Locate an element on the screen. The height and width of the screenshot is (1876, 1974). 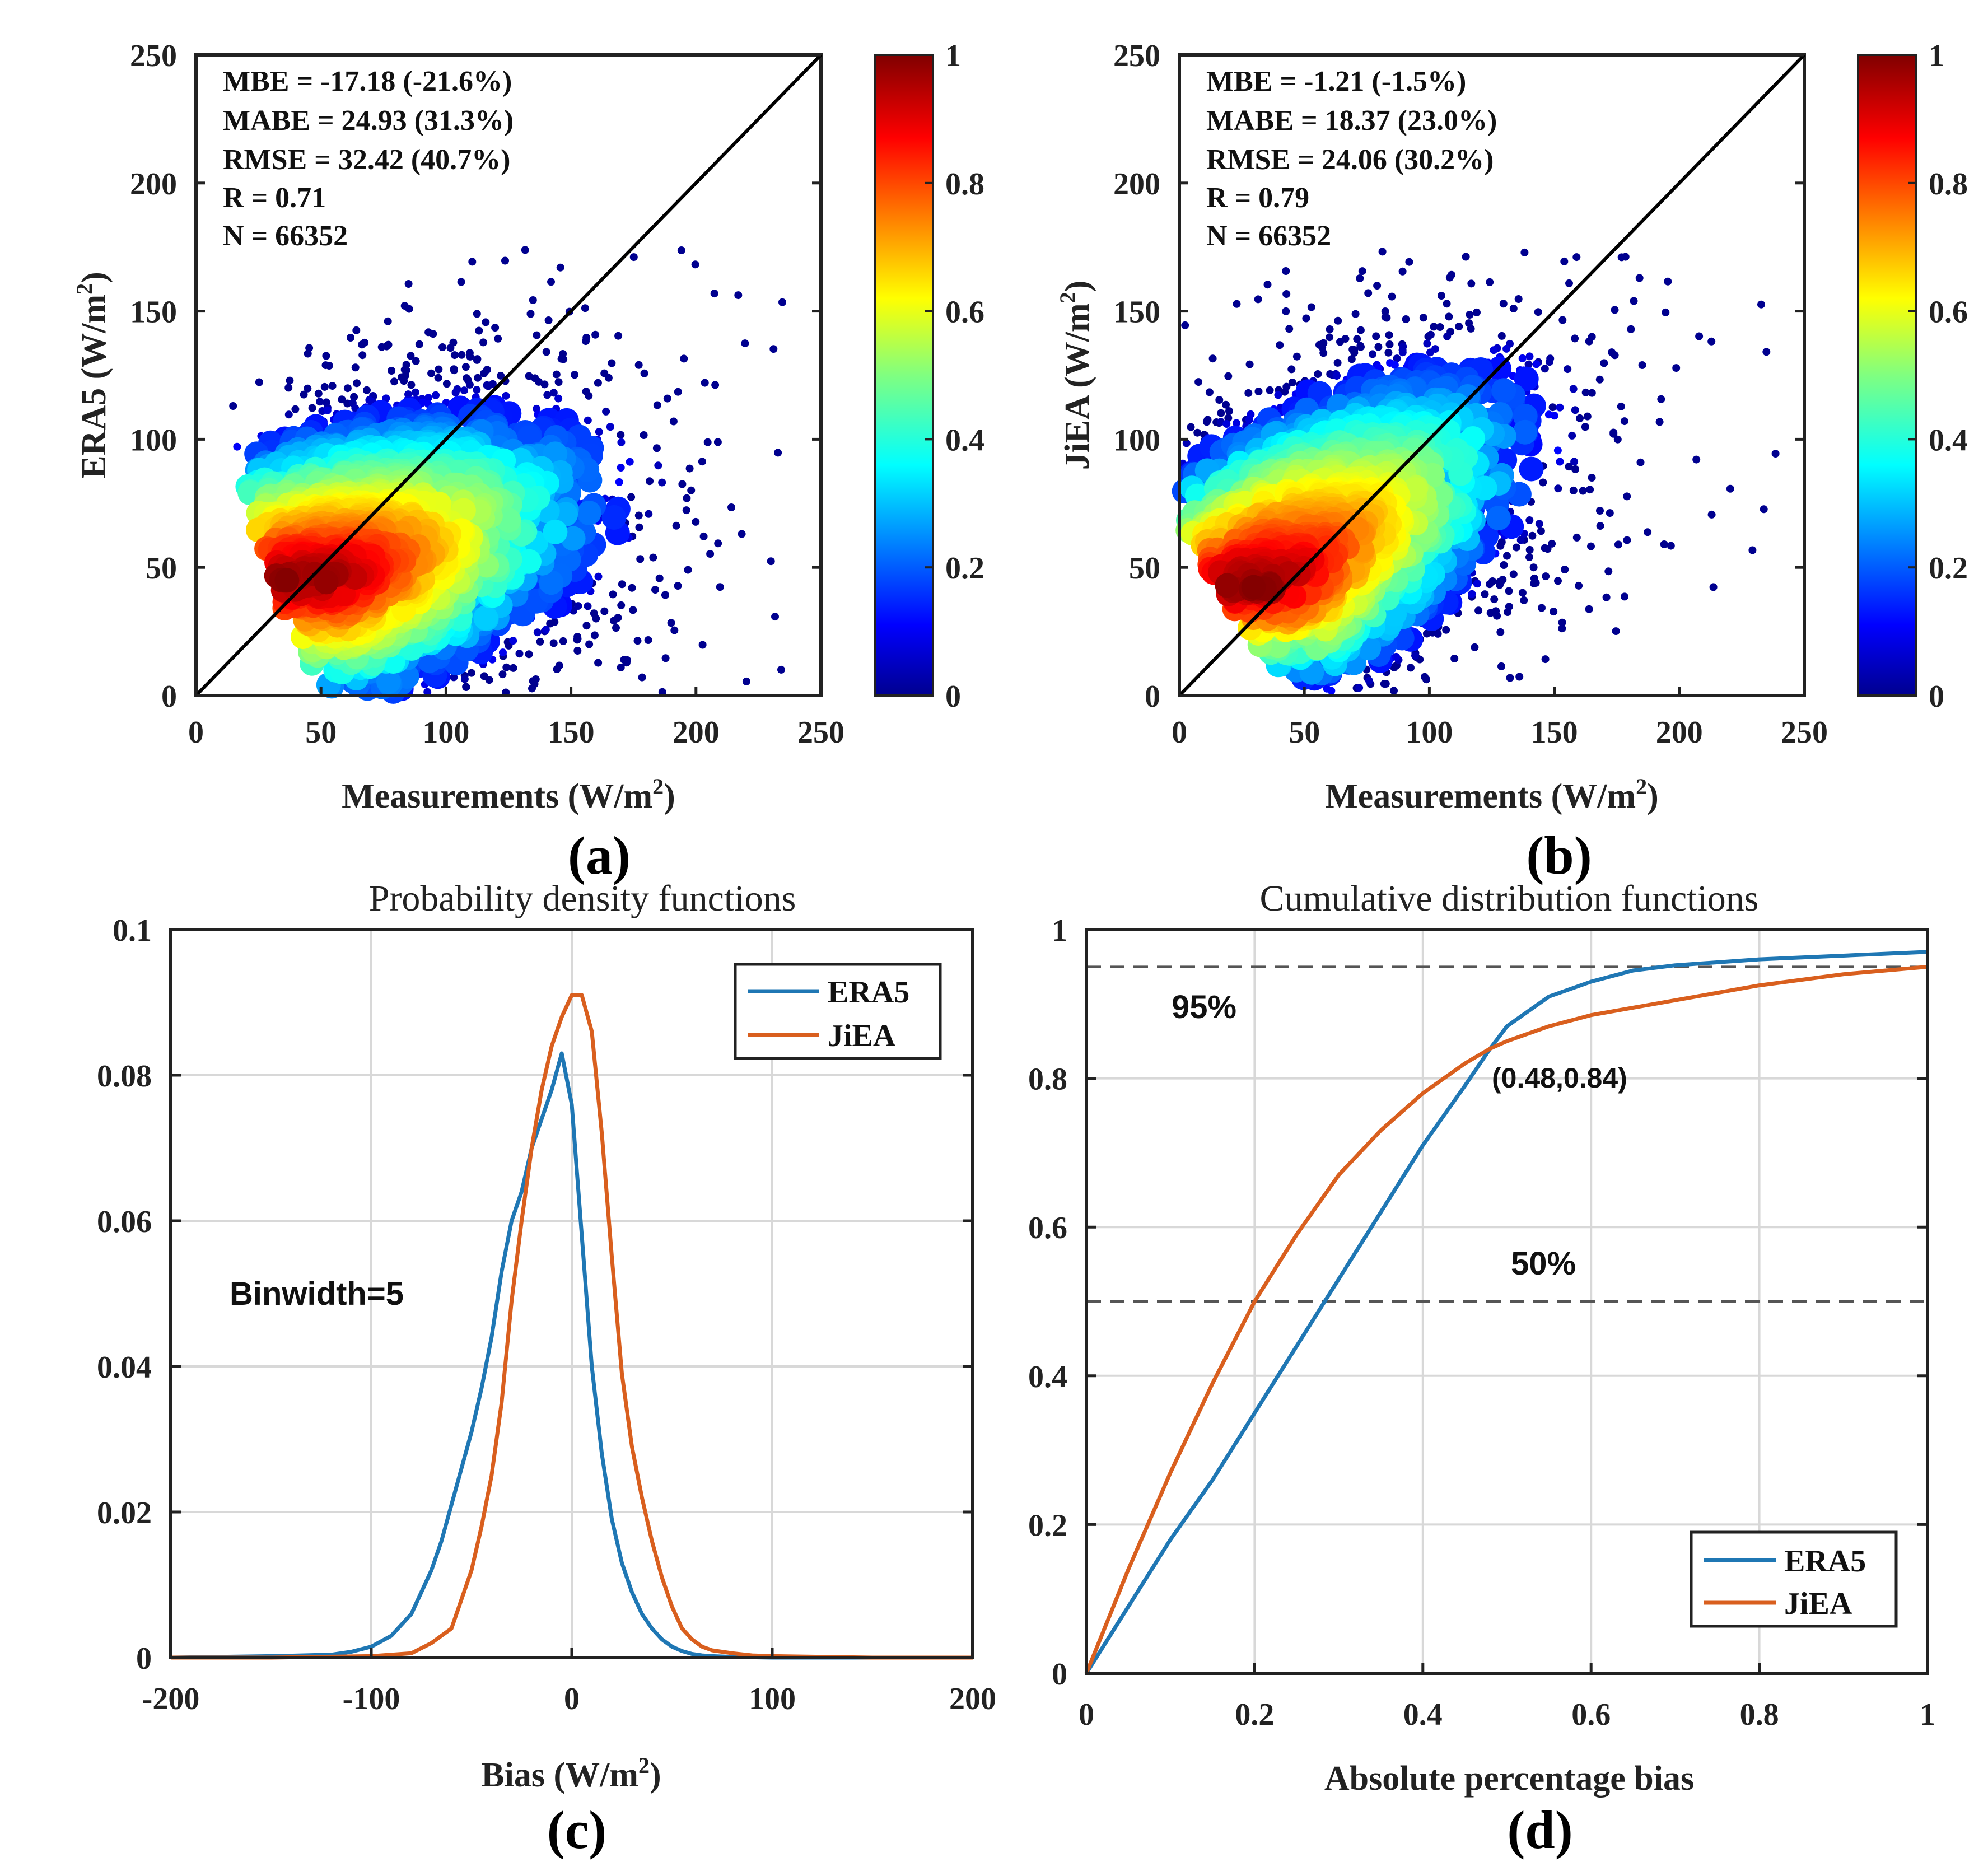
a-colorbar-tick-label: 0.6 is located at coordinates (965, 313).